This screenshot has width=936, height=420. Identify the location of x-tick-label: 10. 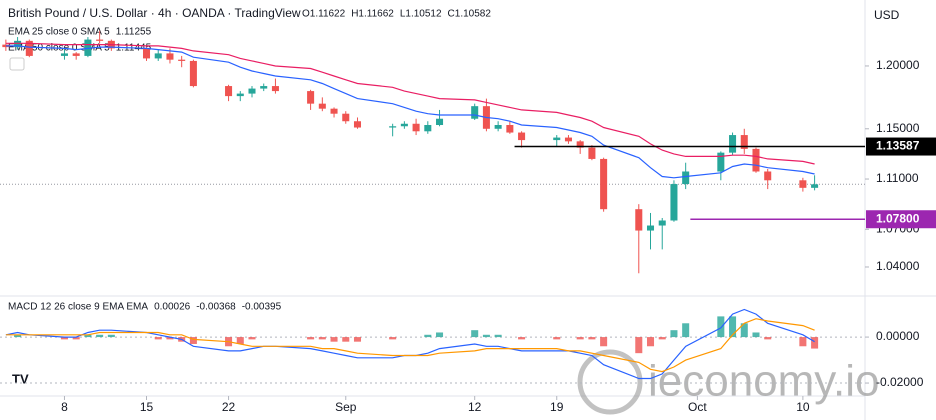
(803, 407).